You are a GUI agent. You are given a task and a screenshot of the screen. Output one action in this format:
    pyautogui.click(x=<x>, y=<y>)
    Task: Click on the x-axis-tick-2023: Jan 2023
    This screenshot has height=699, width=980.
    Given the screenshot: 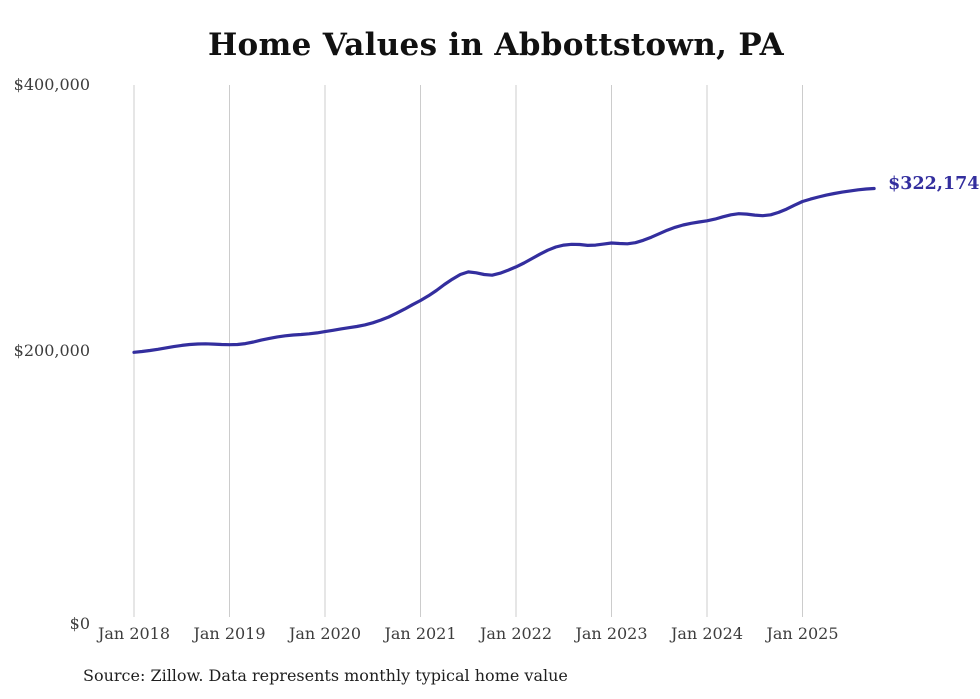 What is the action you would take?
    pyautogui.click(x=611, y=633)
    